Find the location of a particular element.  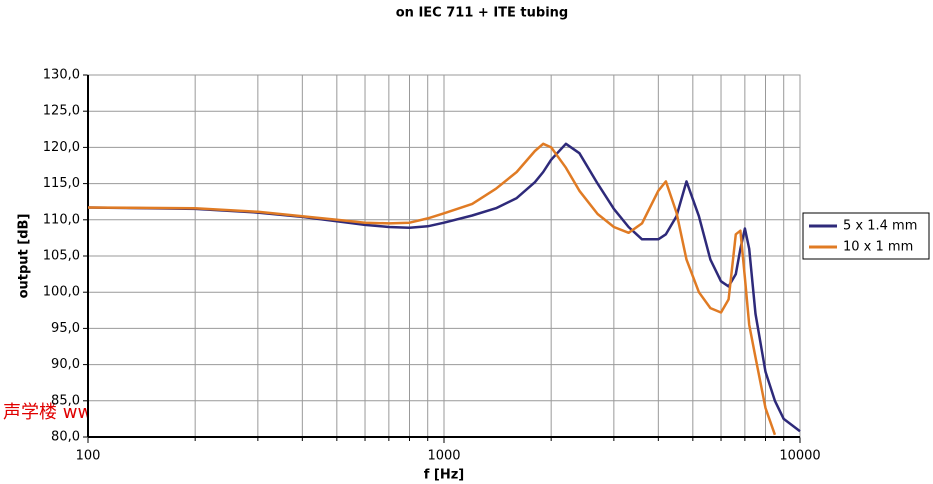

x-tick-label: 1000 is located at coordinates (443, 456).